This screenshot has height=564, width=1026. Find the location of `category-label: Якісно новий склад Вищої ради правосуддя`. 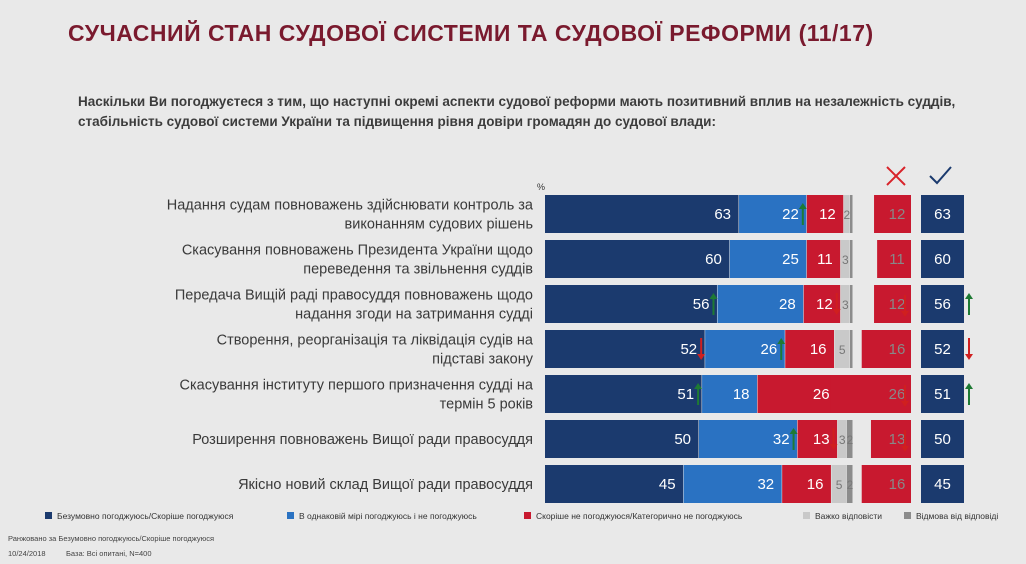

category-label: Якісно новий склад Вищої ради правосуддя is located at coordinates (385, 485).